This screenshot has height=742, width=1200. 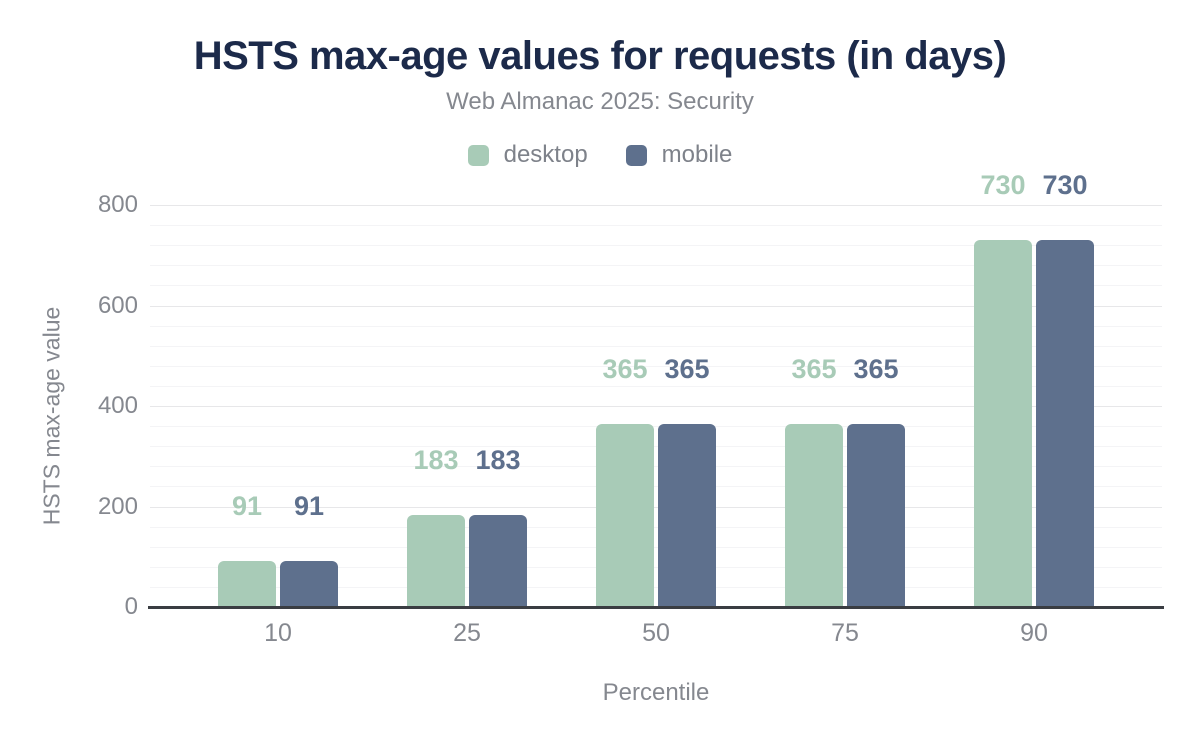 What do you see at coordinates (117, 305) in the screenshot?
I see `y-tick-label: 600` at bounding box center [117, 305].